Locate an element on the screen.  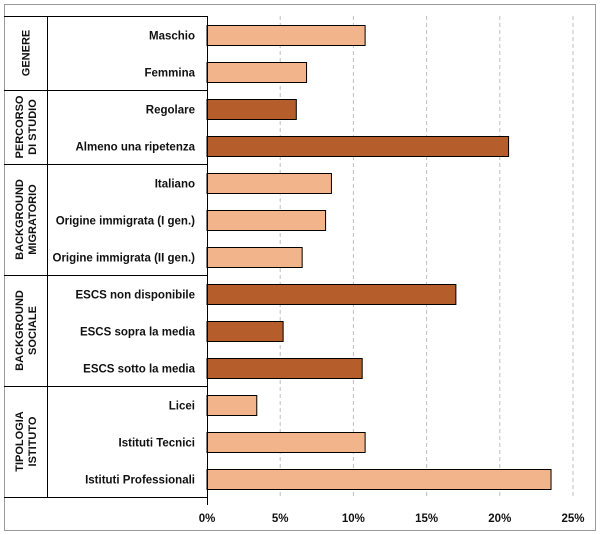
category-label: ESCS sopra la media is located at coordinates (138, 333).